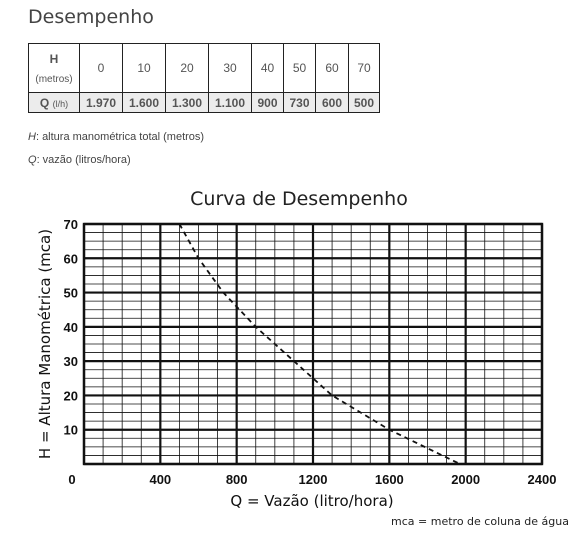 This screenshot has height=537, width=581. I want to click on q-label: Q, so click(44, 102).